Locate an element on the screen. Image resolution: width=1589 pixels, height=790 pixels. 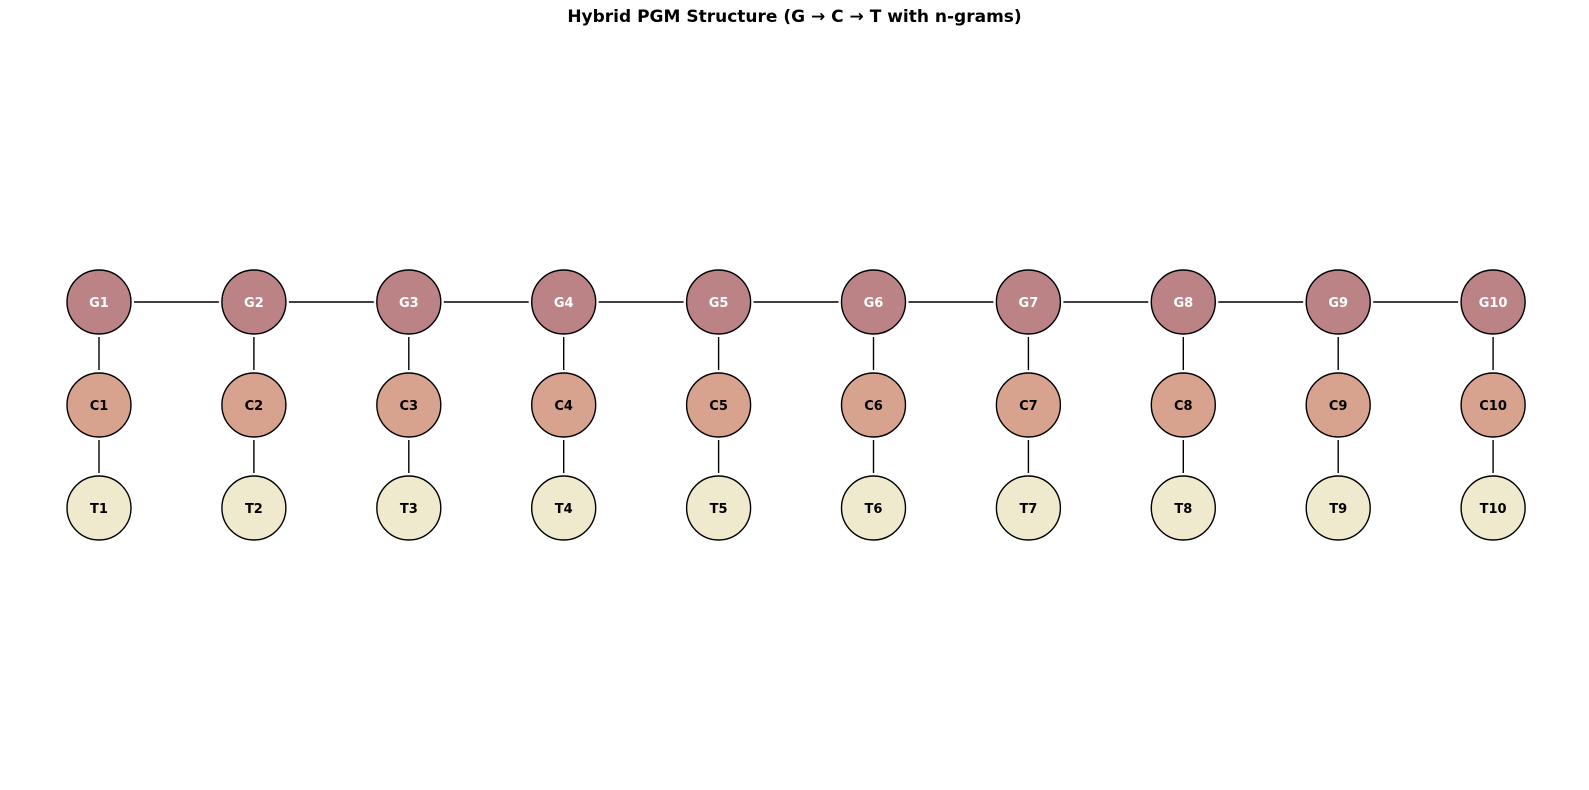
node-label: C5 is located at coordinates (718, 406).